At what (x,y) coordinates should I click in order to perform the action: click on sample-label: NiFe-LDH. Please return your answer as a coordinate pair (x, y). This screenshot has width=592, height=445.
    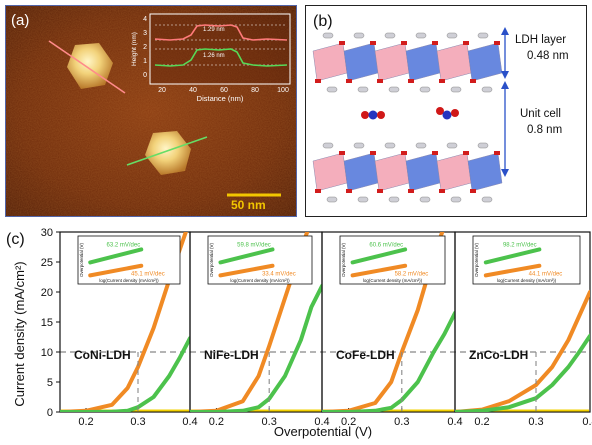
    Looking at the image, I should click on (231, 355).